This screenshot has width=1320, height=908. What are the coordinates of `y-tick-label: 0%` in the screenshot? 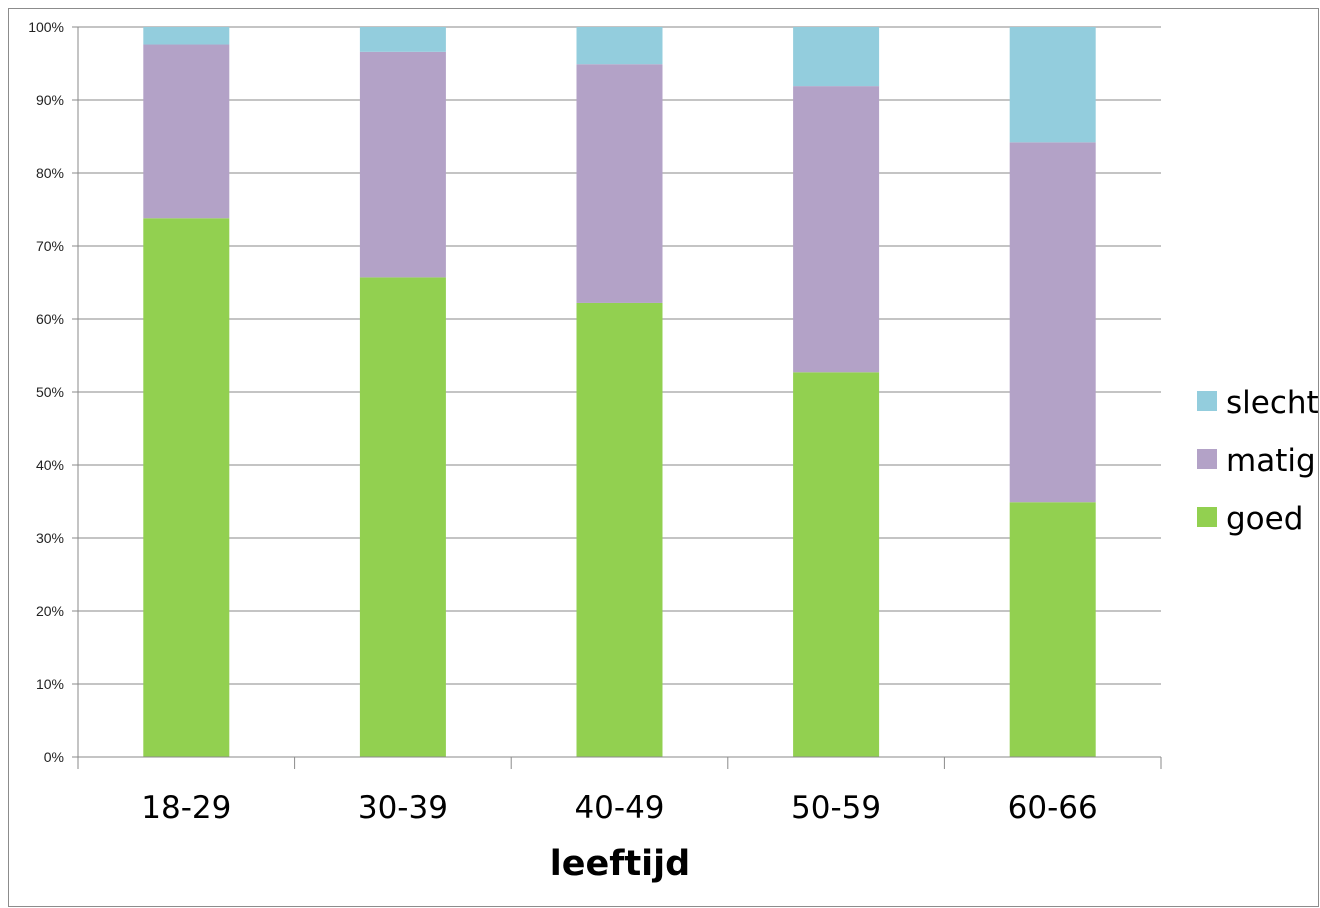 It's located at (54, 757).